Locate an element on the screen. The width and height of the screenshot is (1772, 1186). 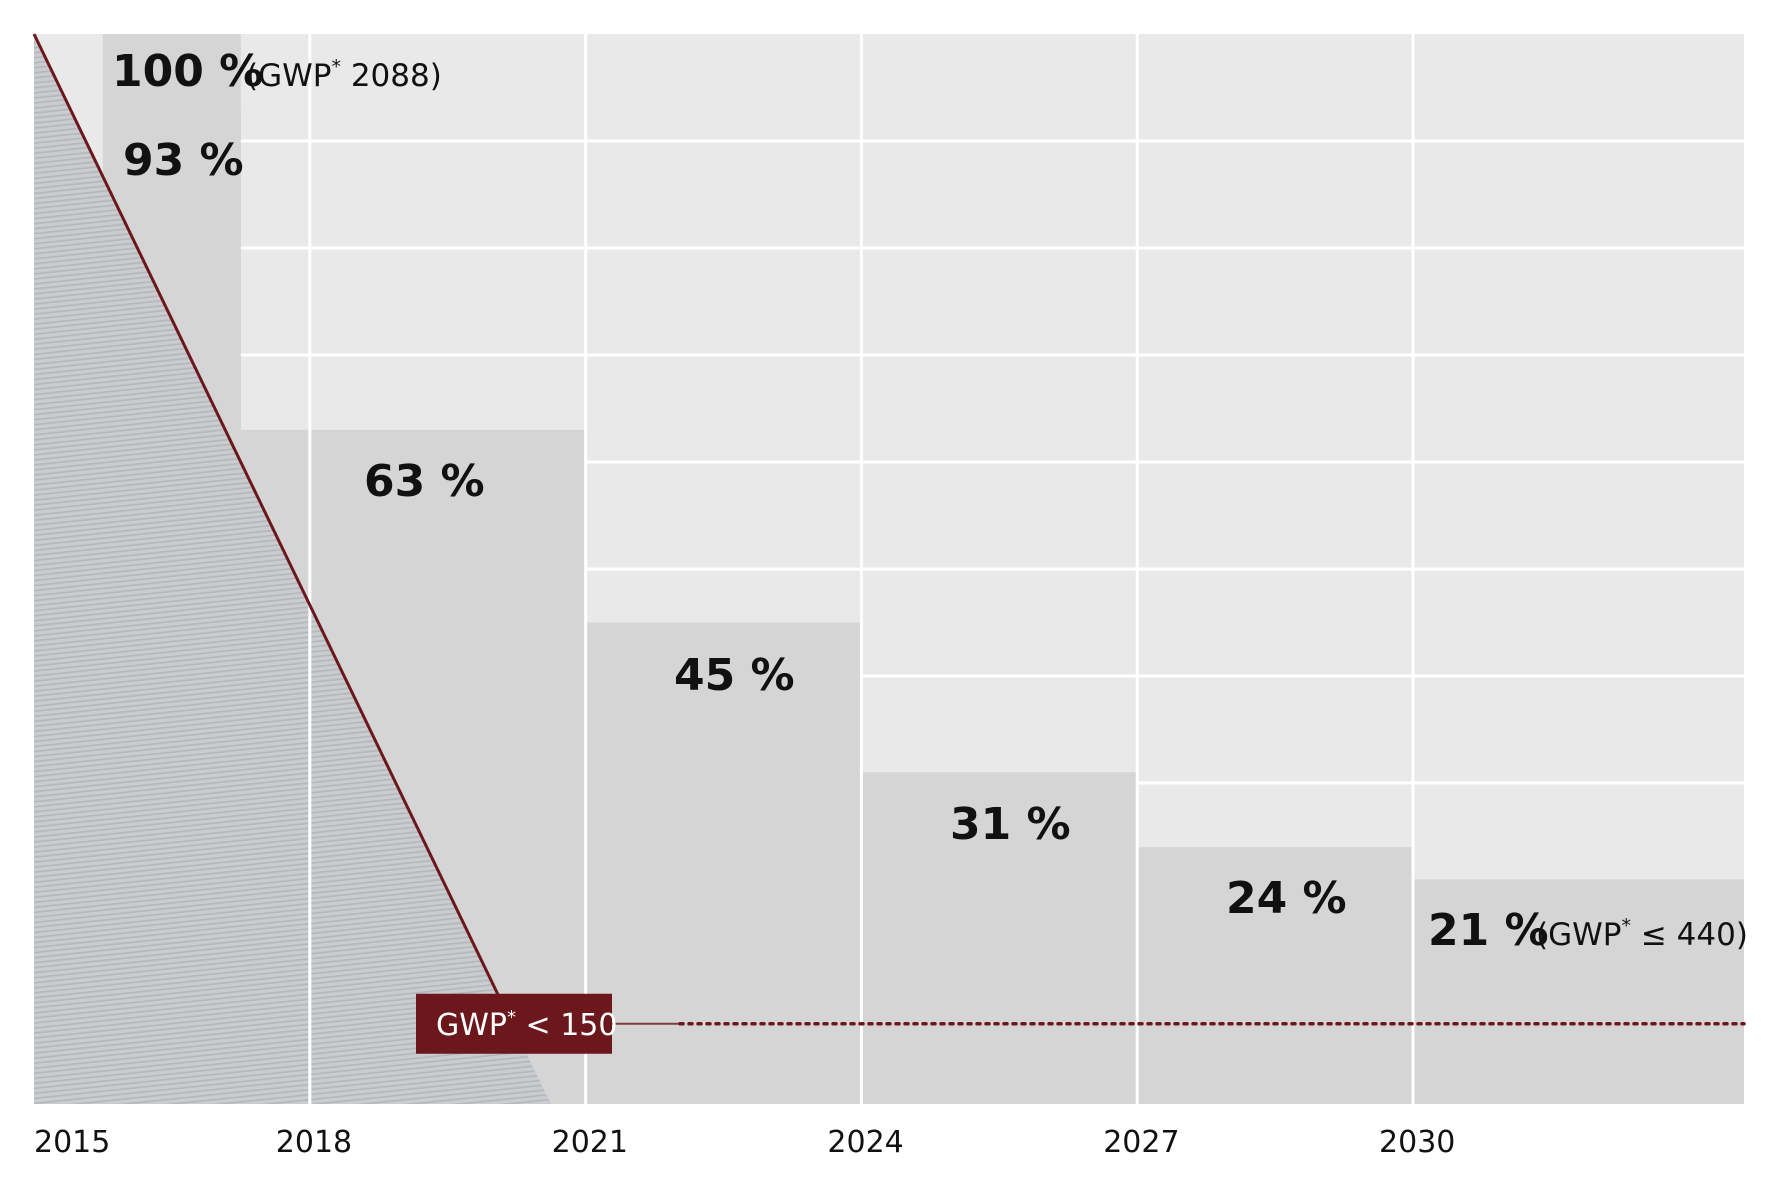
threshold-label-prefix: GWP is located at coordinates (471, 1025).